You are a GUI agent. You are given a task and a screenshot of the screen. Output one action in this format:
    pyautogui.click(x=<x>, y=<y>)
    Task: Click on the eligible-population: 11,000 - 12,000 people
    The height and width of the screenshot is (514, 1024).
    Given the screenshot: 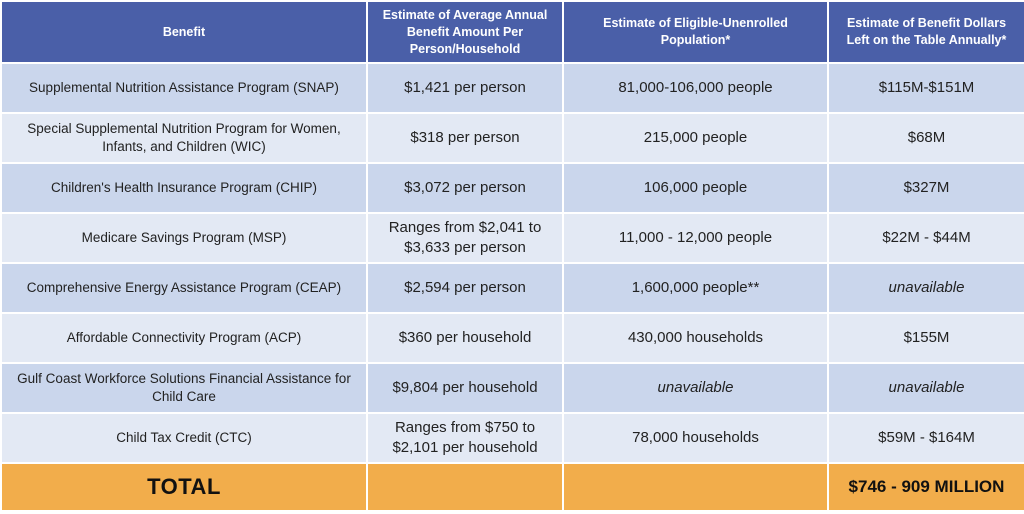 What is the action you would take?
    pyautogui.click(x=695, y=238)
    